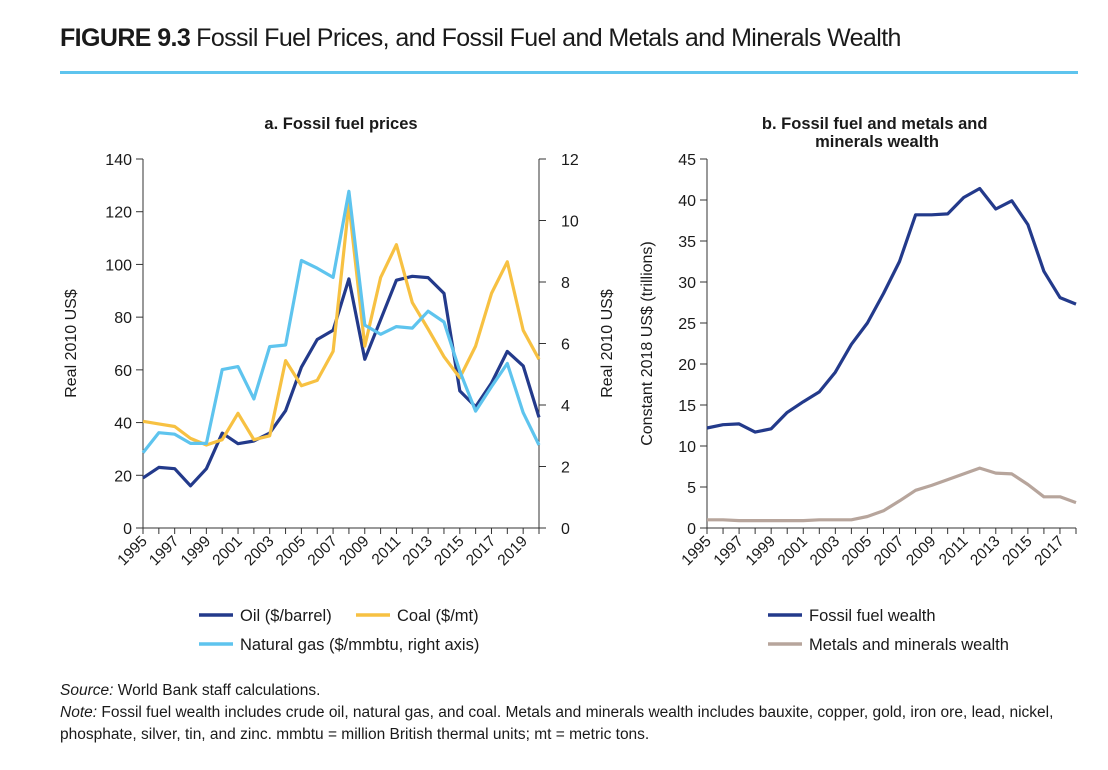 The image size is (1108, 770). I want to click on y-tick-label: 30, so click(687, 283).